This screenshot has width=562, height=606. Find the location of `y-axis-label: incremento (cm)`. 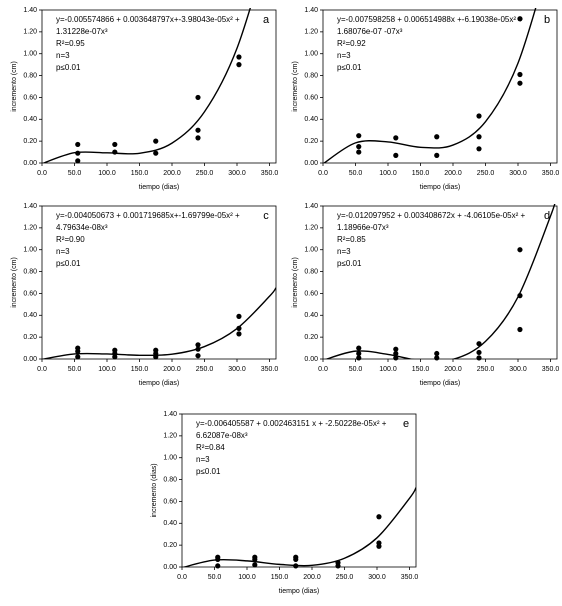

y-axis-label: incremento (cm) is located at coordinates (14, 282).